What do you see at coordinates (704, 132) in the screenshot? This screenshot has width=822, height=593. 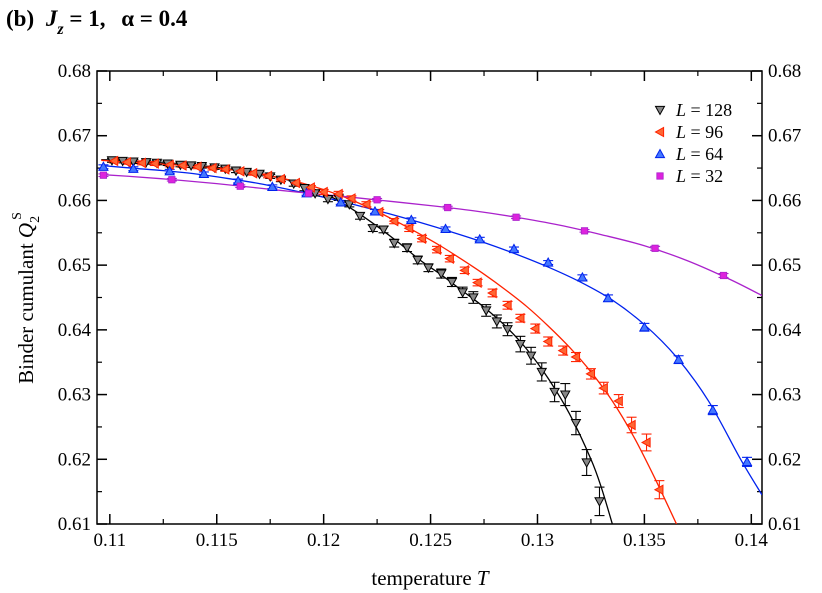 I see `legend-value: = 96` at bounding box center [704, 132].